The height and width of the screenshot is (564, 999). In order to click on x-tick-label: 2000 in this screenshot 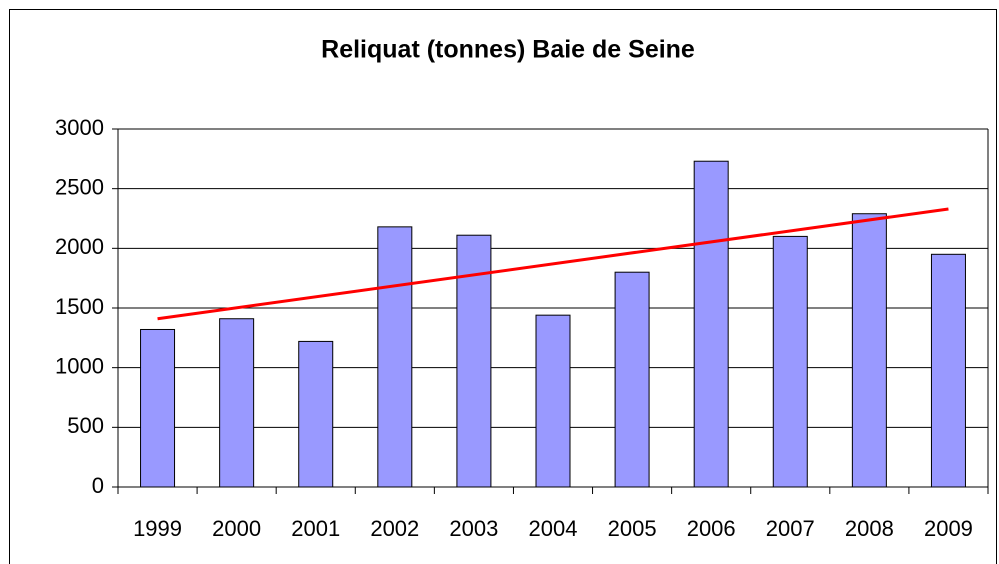, I will do `click(236, 528)`.